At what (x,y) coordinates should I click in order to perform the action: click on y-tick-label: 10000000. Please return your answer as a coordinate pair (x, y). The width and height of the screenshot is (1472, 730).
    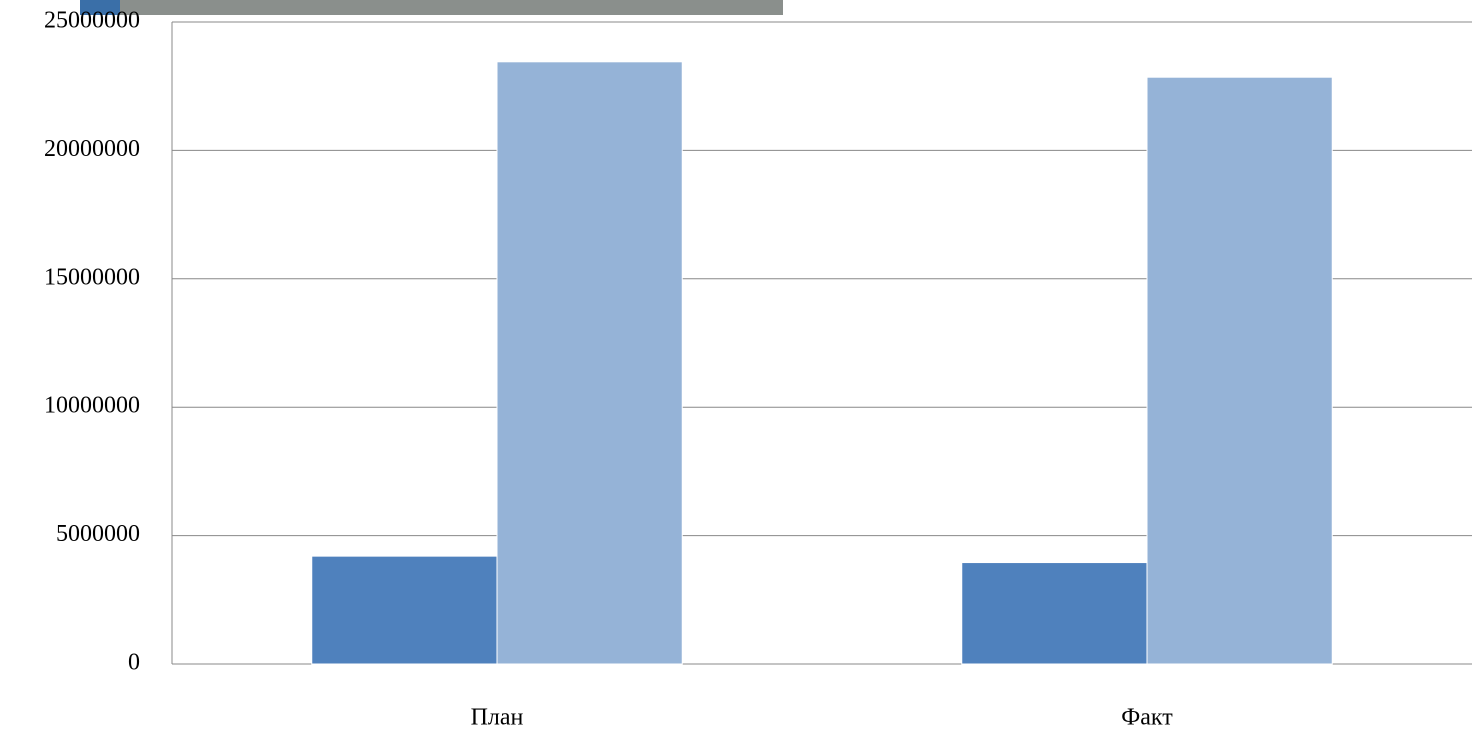
    Looking at the image, I should click on (92, 406).